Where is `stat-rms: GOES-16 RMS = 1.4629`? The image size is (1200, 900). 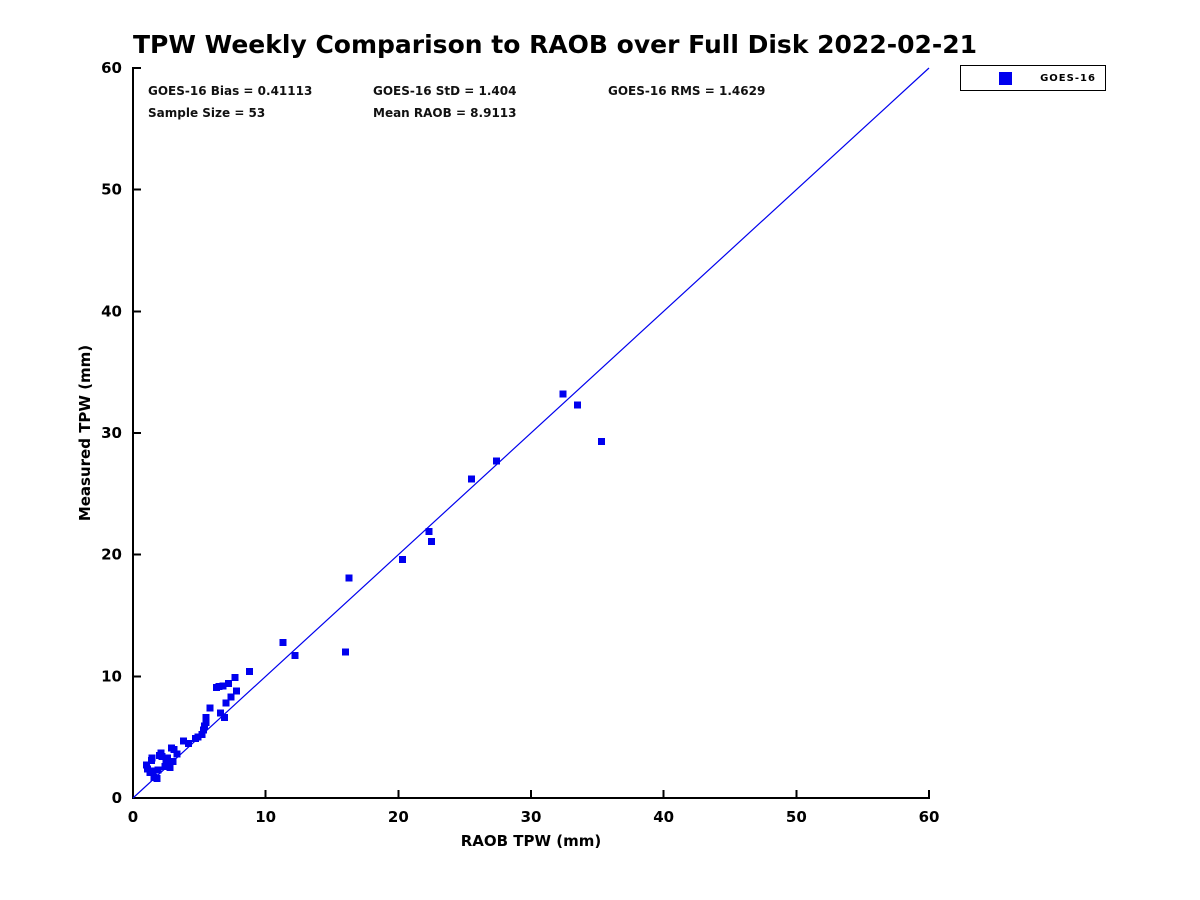 stat-rms: GOES-16 RMS = 1.4629 is located at coordinates (687, 91).